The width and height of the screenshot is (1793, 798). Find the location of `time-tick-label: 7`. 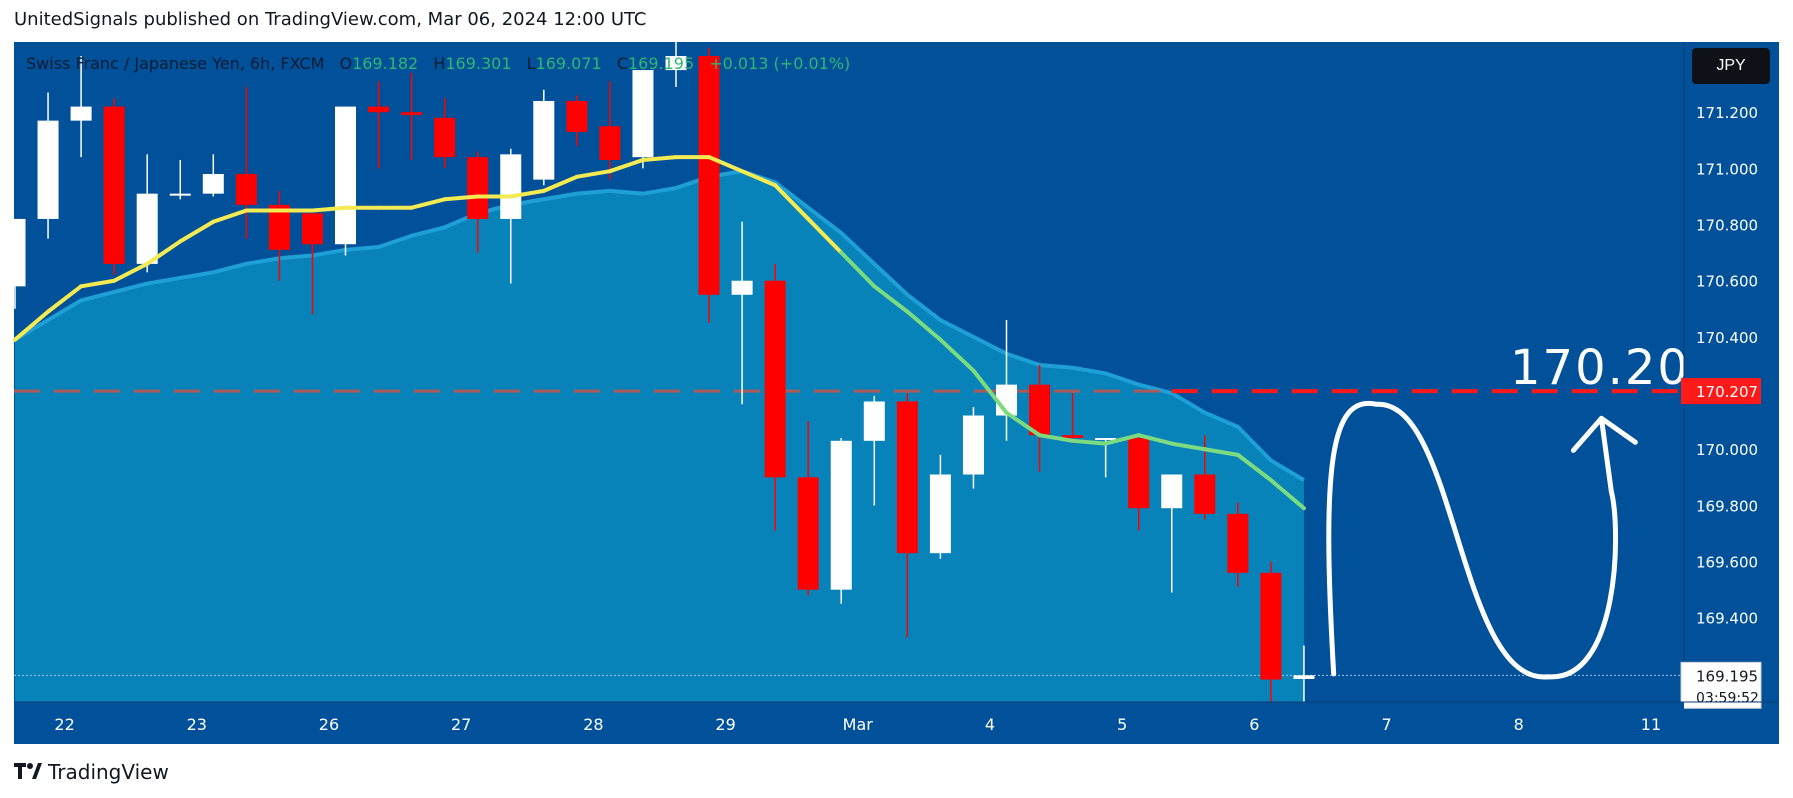

time-tick-label: 7 is located at coordinates (1386, 724).